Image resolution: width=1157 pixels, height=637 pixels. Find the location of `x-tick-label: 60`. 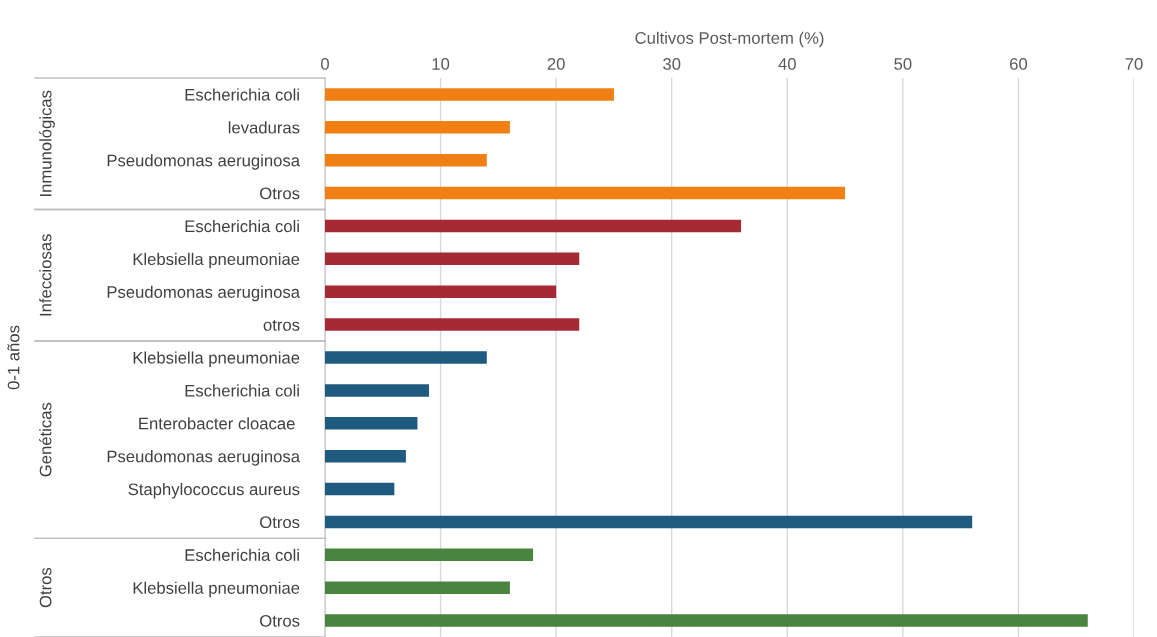

x-tick-label: 60 is located at coordinates (1019, 64).